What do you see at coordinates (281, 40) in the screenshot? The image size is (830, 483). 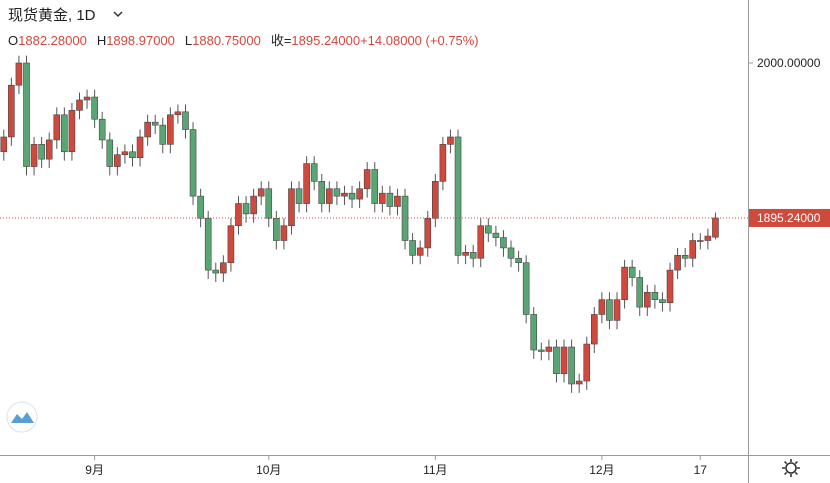 I see `legend-key: 收=` at bounding box center [281, 40].